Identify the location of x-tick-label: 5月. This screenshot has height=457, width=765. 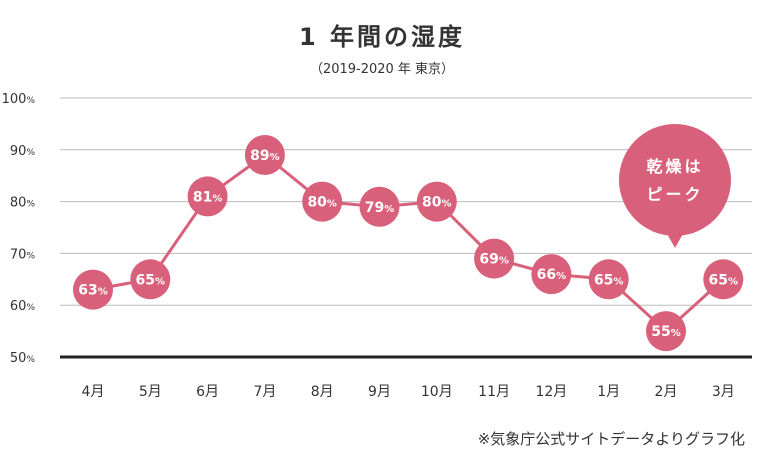
(150, 392).